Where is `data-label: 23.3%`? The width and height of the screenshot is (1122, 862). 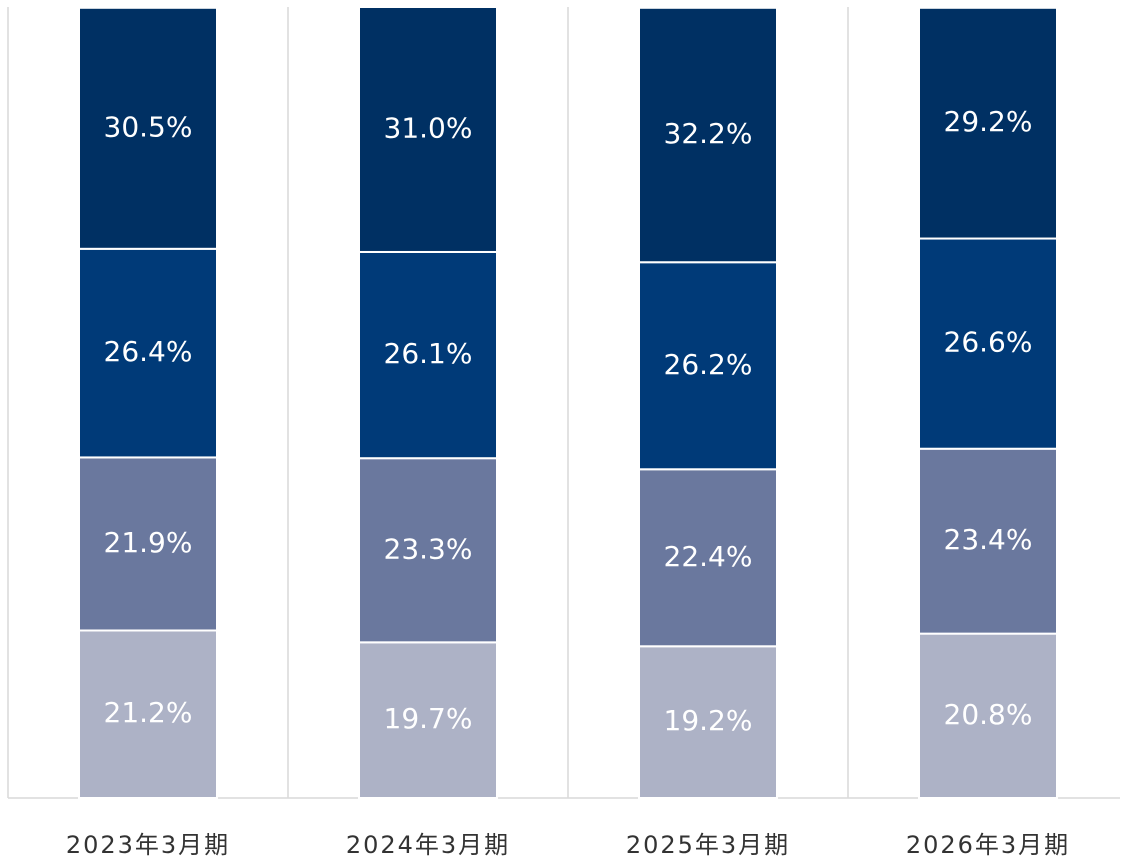
data-label: 23.3% is located at coordinates (428, 548).